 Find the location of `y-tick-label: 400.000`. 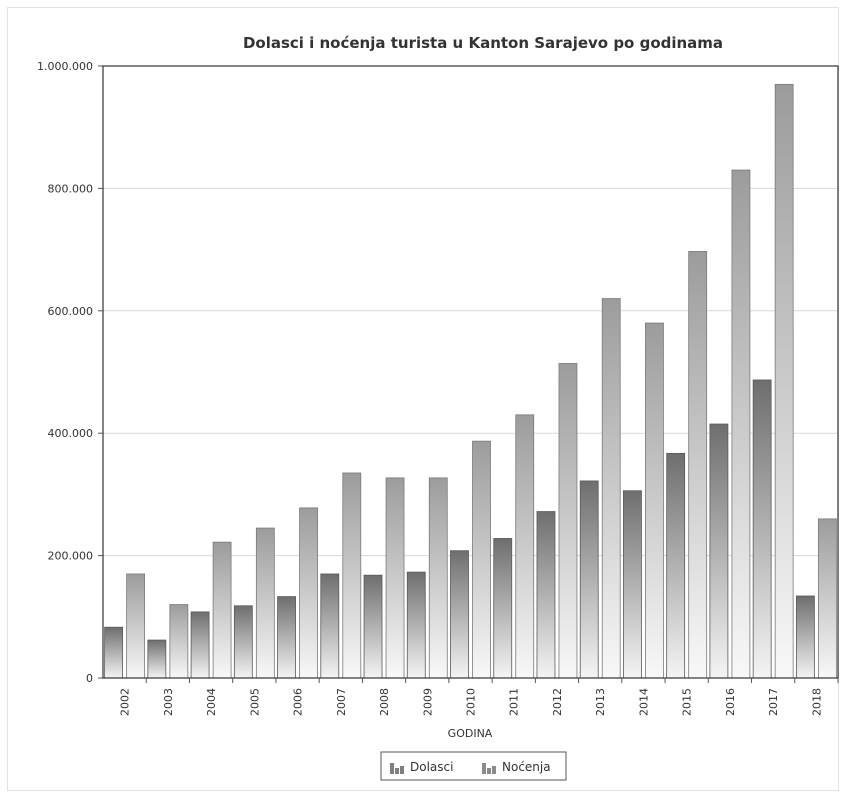

y-tick-label: 400.000 is located at coordinates (71, 433).